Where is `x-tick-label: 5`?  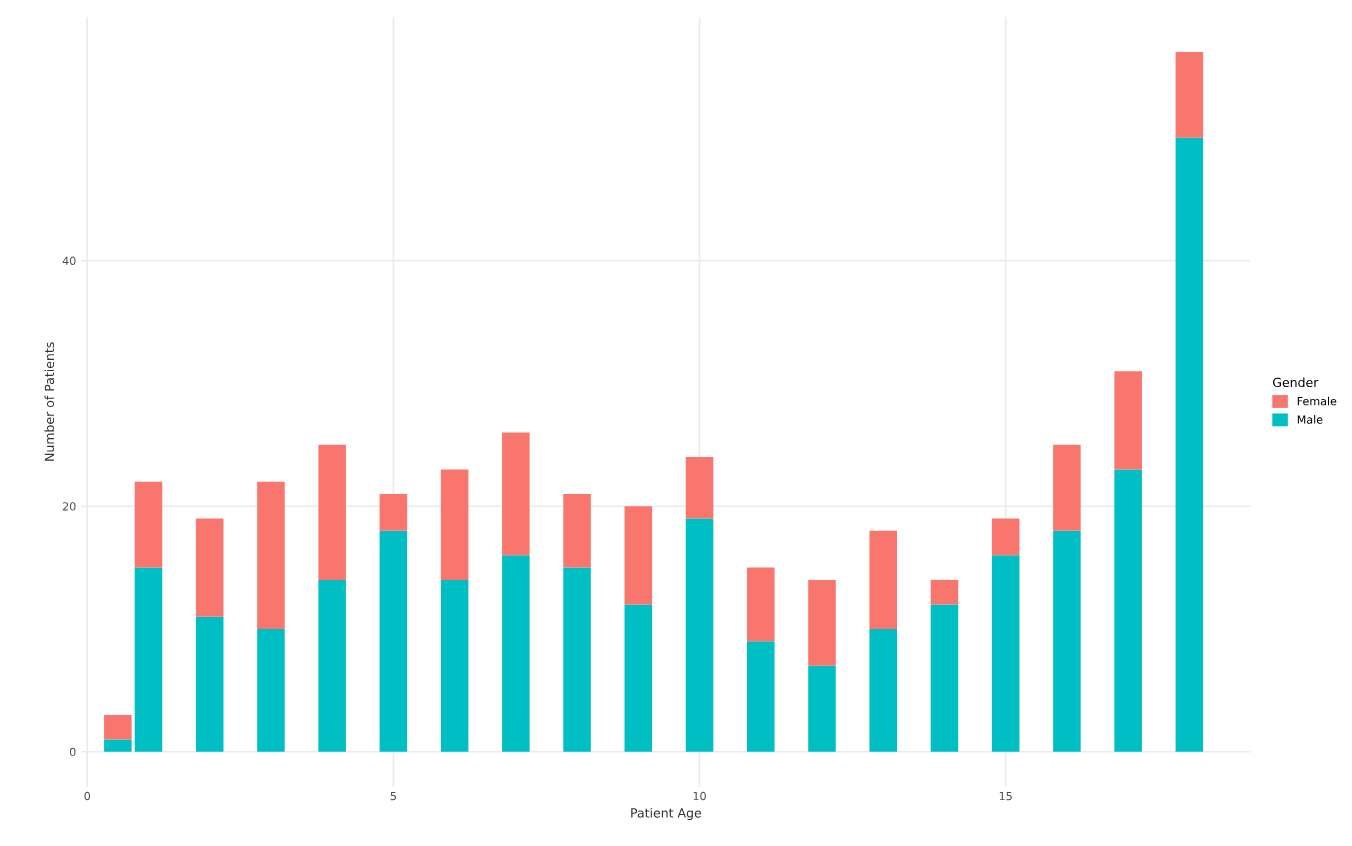
x-tick-label: 5 is located at coordinates (393, 796).